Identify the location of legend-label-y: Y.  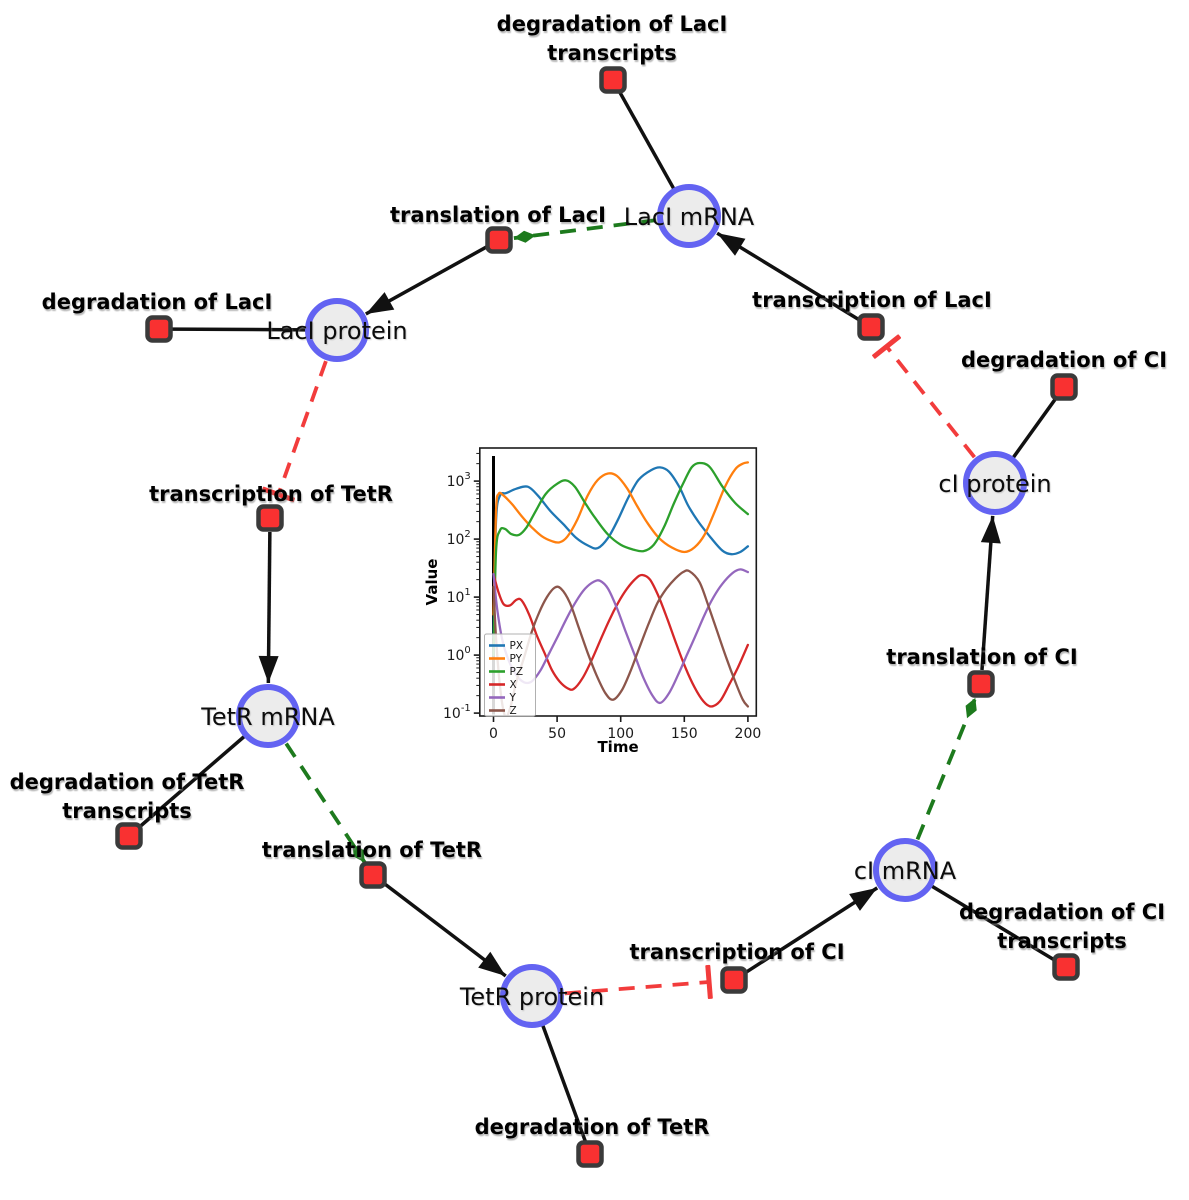
(513, 698).